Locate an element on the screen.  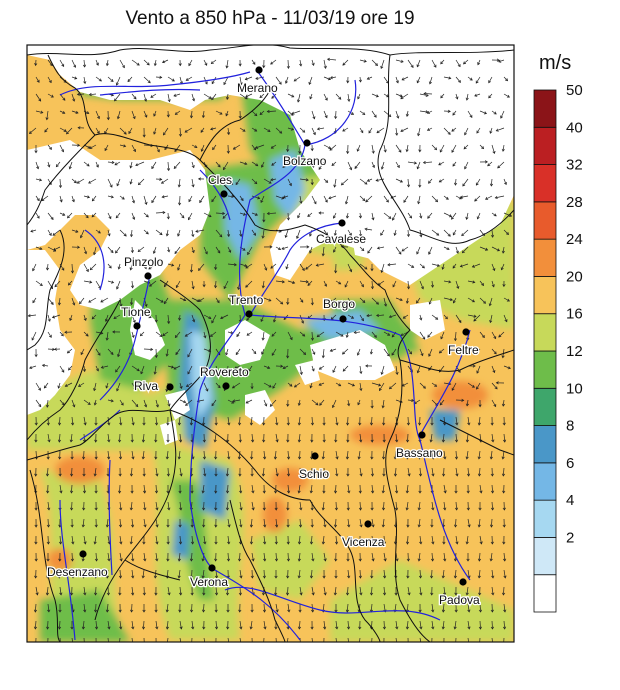
city-marker-padova is located at coordinates (463, 582).